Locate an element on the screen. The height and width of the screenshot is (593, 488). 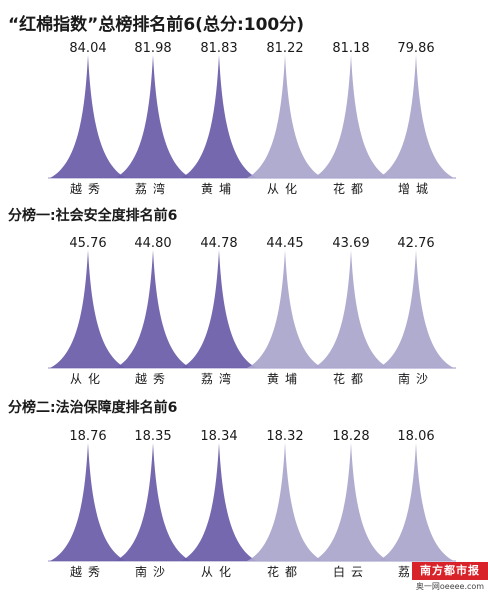
value-label-3: 81.83 is located at coordinates (218, 48).